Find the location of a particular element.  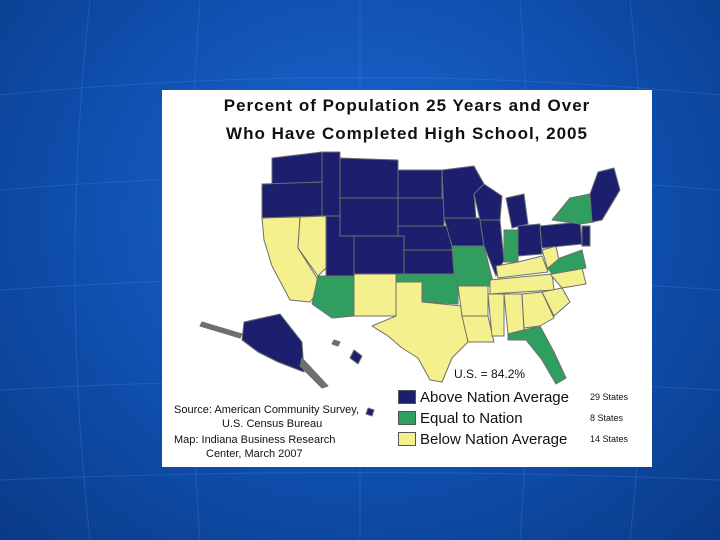

map-title-line2: Who Have Completed High School, 2005 is located at coordinates (407, 133).